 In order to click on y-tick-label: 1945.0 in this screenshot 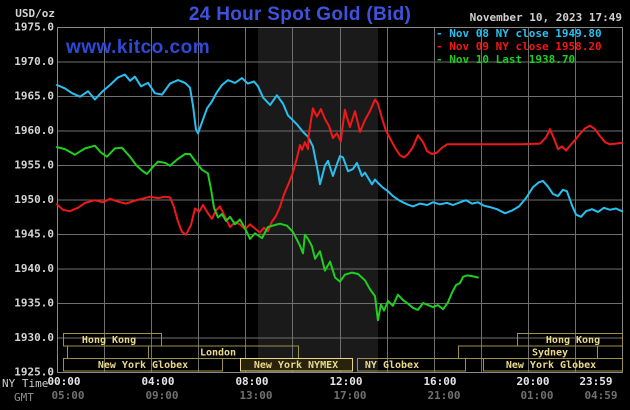, I will do `click(34, 234)`.